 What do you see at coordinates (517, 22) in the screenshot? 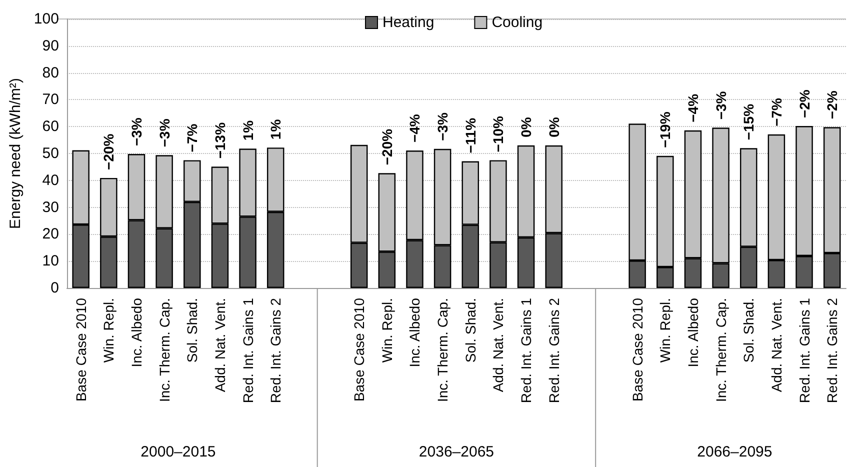
I see `legend-label: Cooling` at bounding box center [517, 22].